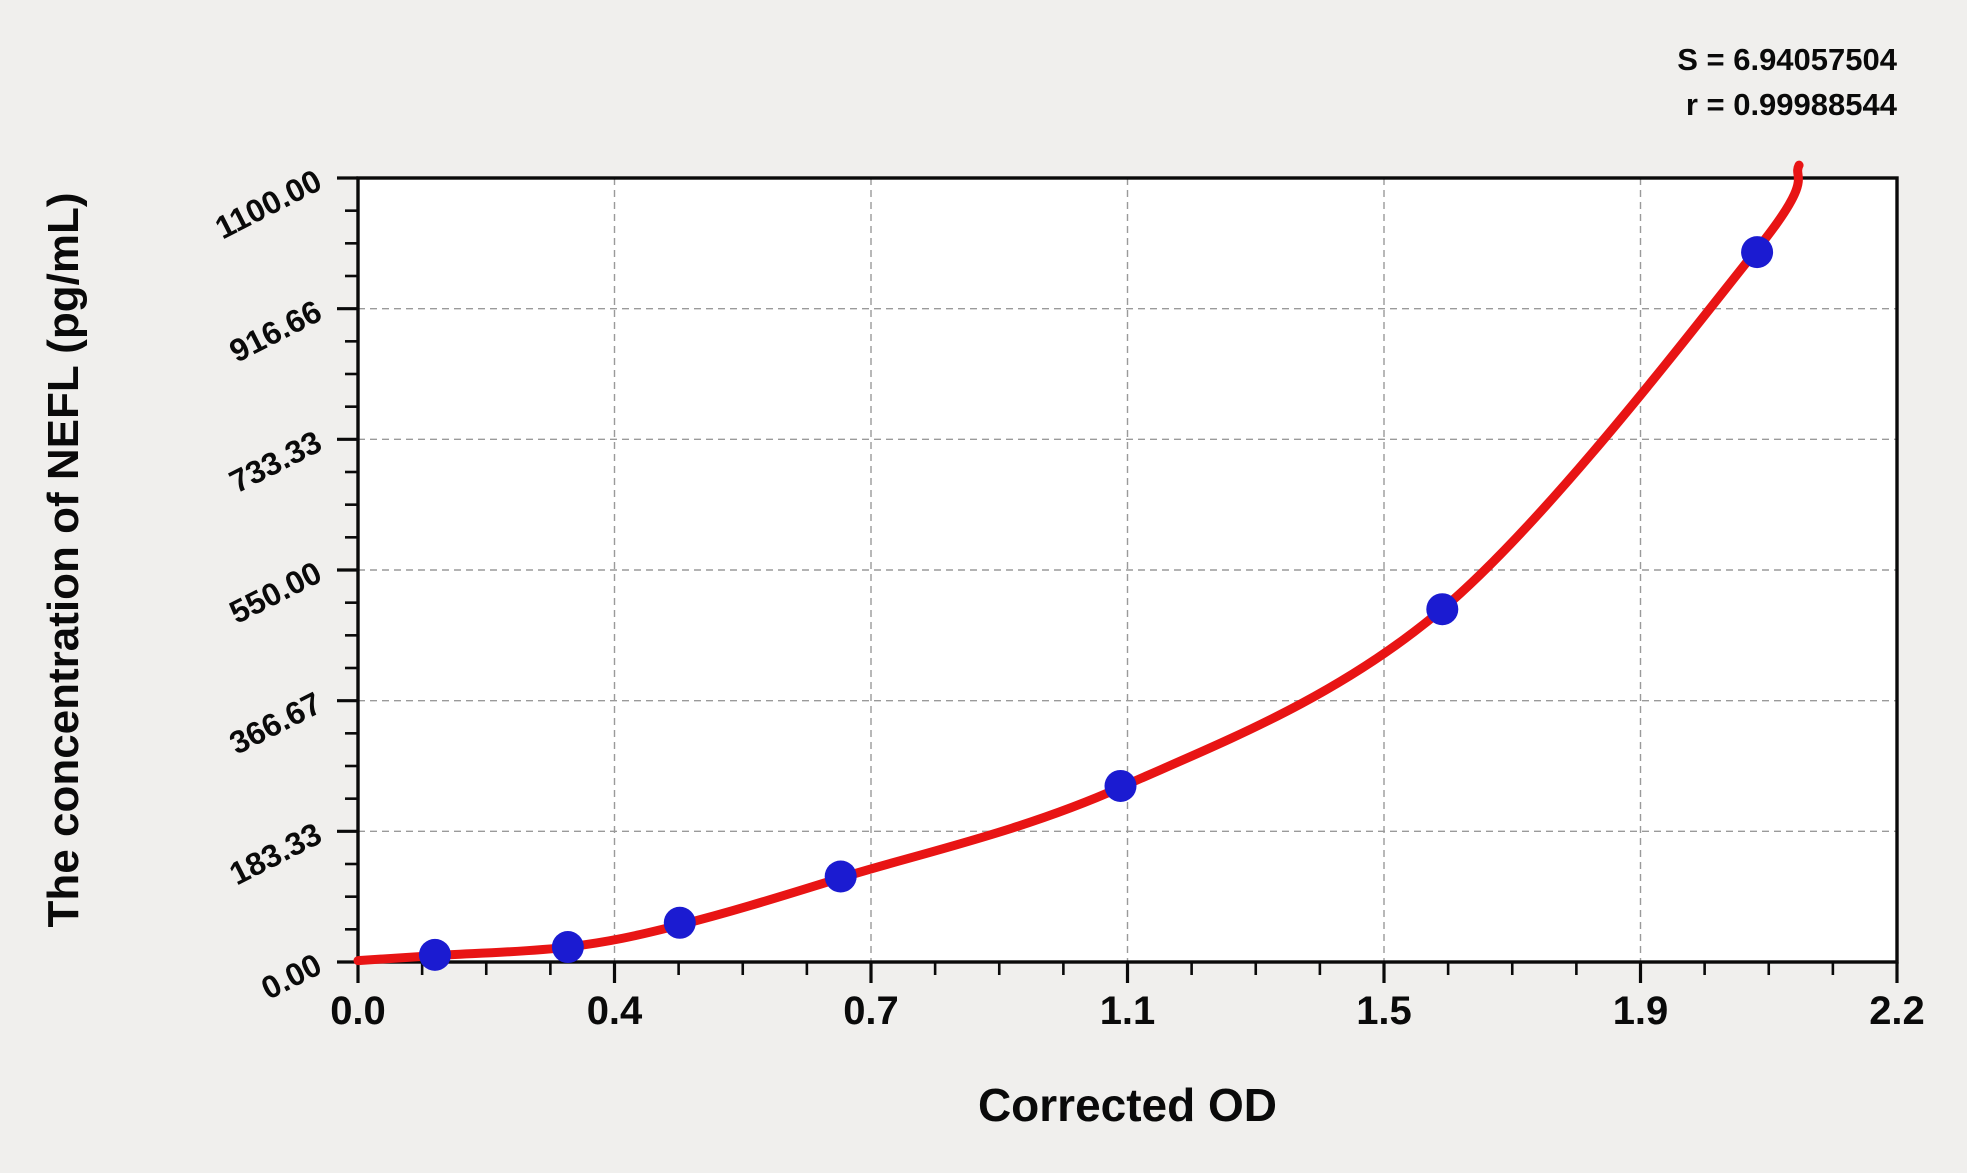 The width and height of the screenshot is (1967, 1173). I want to click on y-tick-label: 550.00, so click(276, 592).